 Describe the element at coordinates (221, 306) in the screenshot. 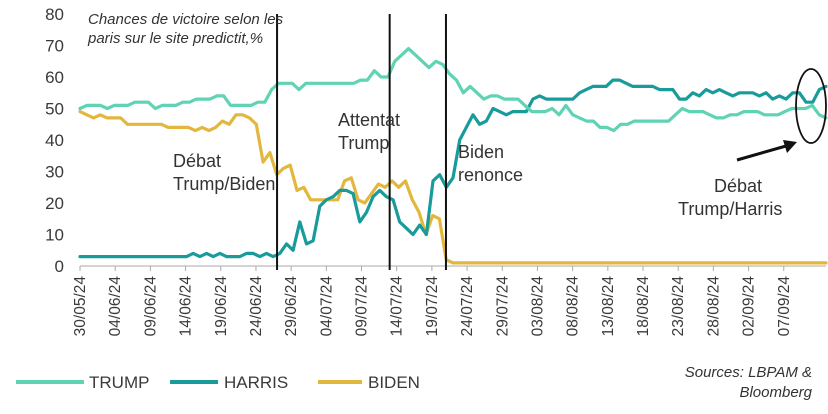

I see `x-tick-label: 19/06/24` at that location.